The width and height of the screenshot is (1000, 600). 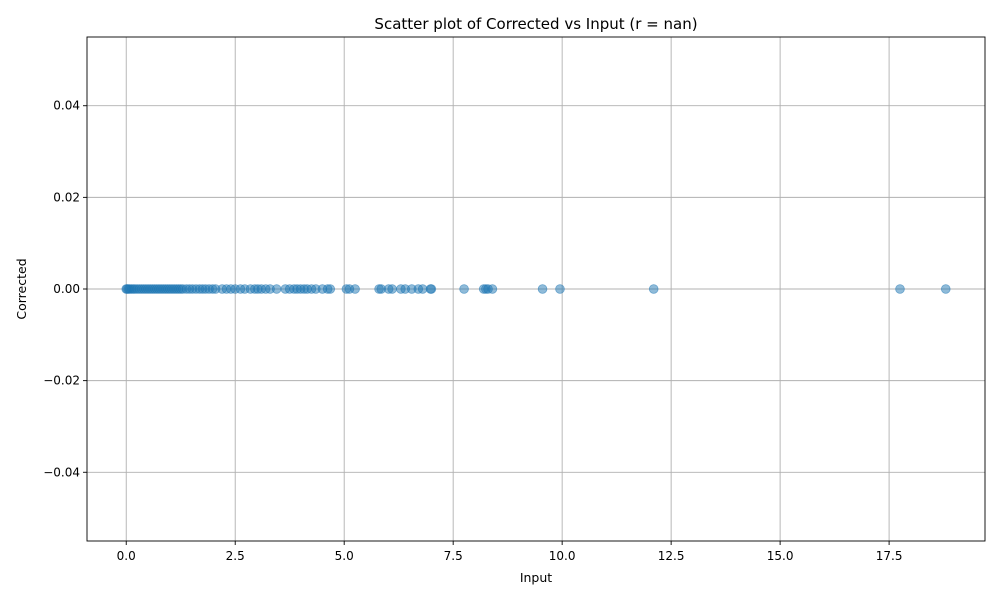 I want to click on x-tick-label: 7.5, so click(x=453, y=556).